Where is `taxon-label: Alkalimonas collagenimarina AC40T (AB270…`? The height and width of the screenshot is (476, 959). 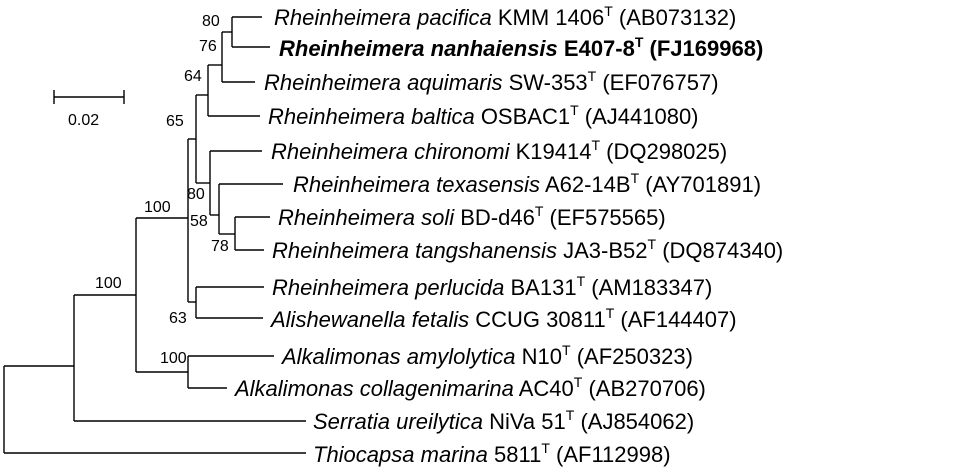 taxon-label: Alkalimonas collagenimarina AC40T (AB270… is located at coordinates (469, 387).